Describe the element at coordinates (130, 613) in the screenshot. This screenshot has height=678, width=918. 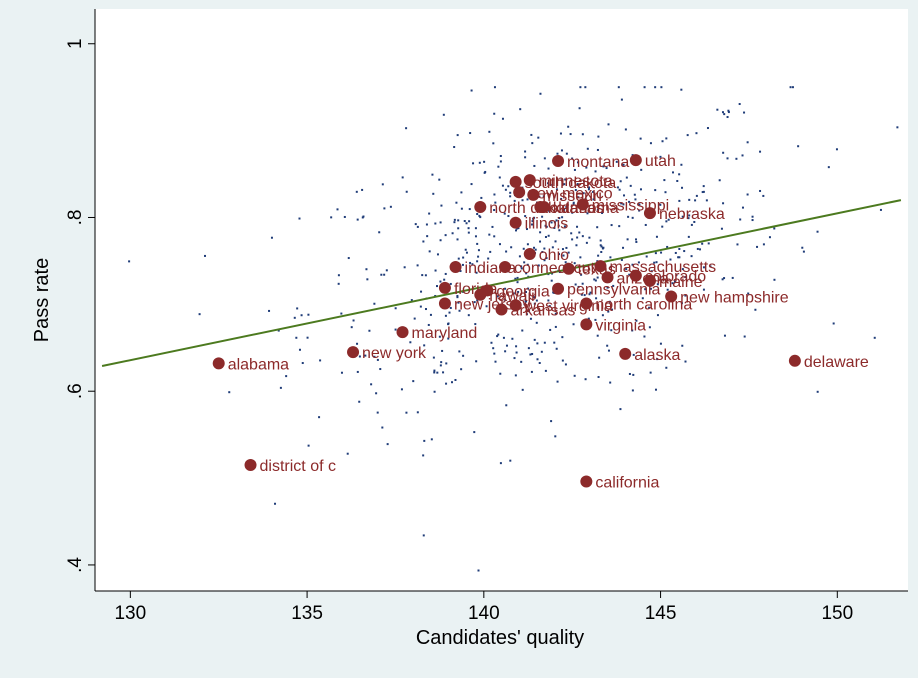
I see `x-tick-label: 130` at that location.